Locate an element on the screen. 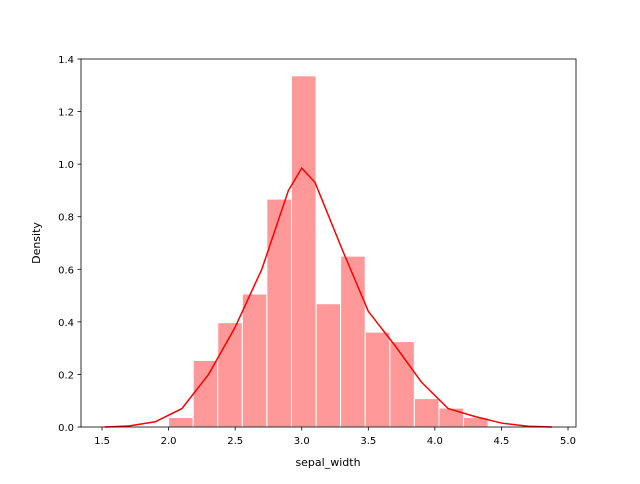 Image resolution: width=640 pixels, height=484 pixels. x-tick-label: 3.0 is located at coordinates (302, 441).